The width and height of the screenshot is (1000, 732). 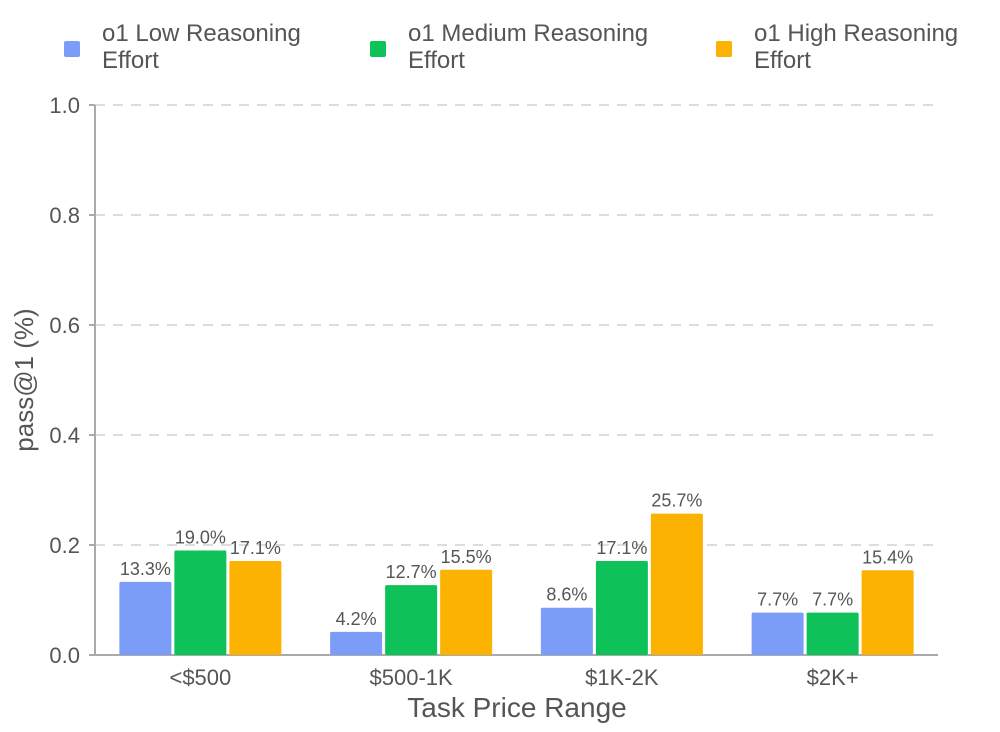 I want to click on y-tick-label: 1.0, so click(x=64, y=105).